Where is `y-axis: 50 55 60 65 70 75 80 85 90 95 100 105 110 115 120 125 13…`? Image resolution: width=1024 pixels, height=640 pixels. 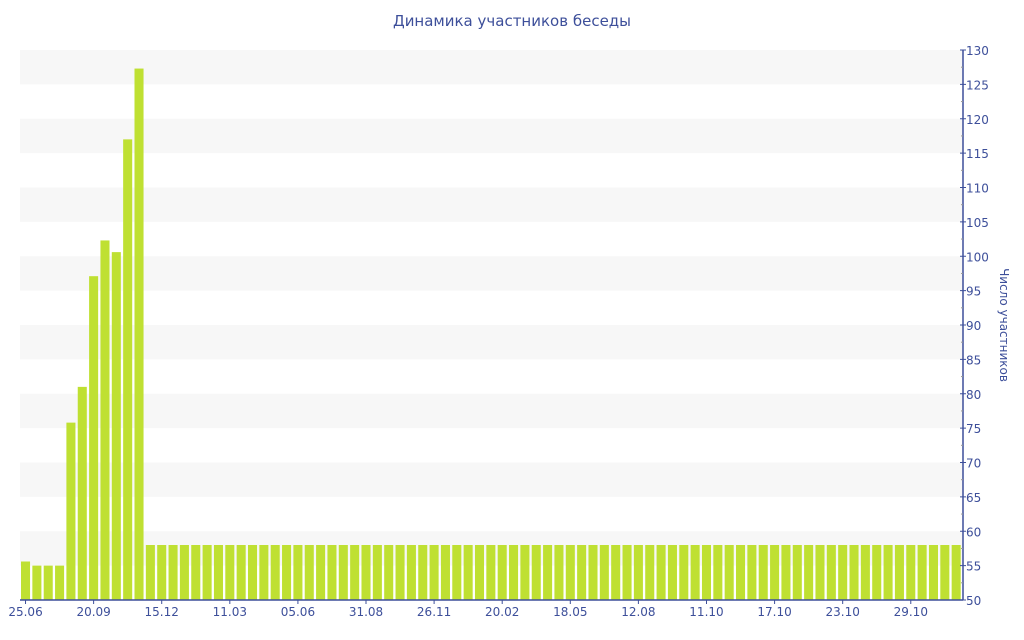 y-axis: 50 55 60 65 70 75 80 85 90 95 100 105 110 115 120 125 13… is located at coordinates (974, 326).